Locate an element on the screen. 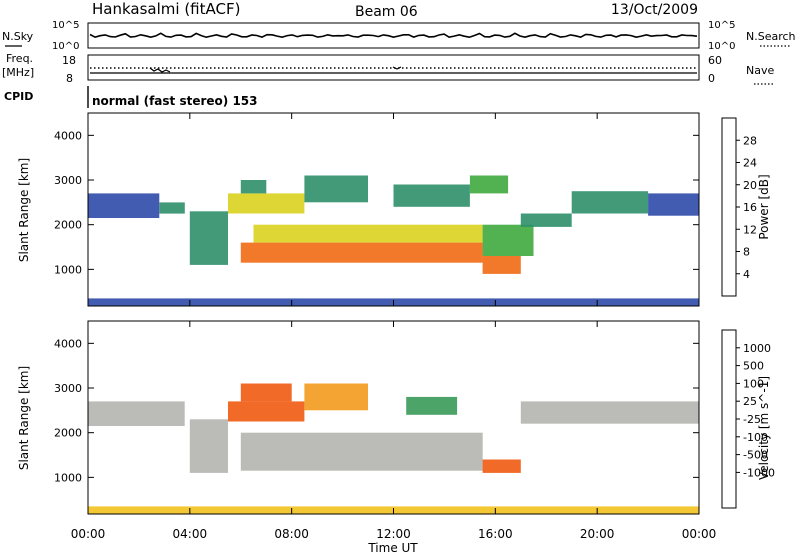 Image resolution: width=800 pixels, height=554 pixels. sky-label: N.Sky is located at coordinates (18, 36).